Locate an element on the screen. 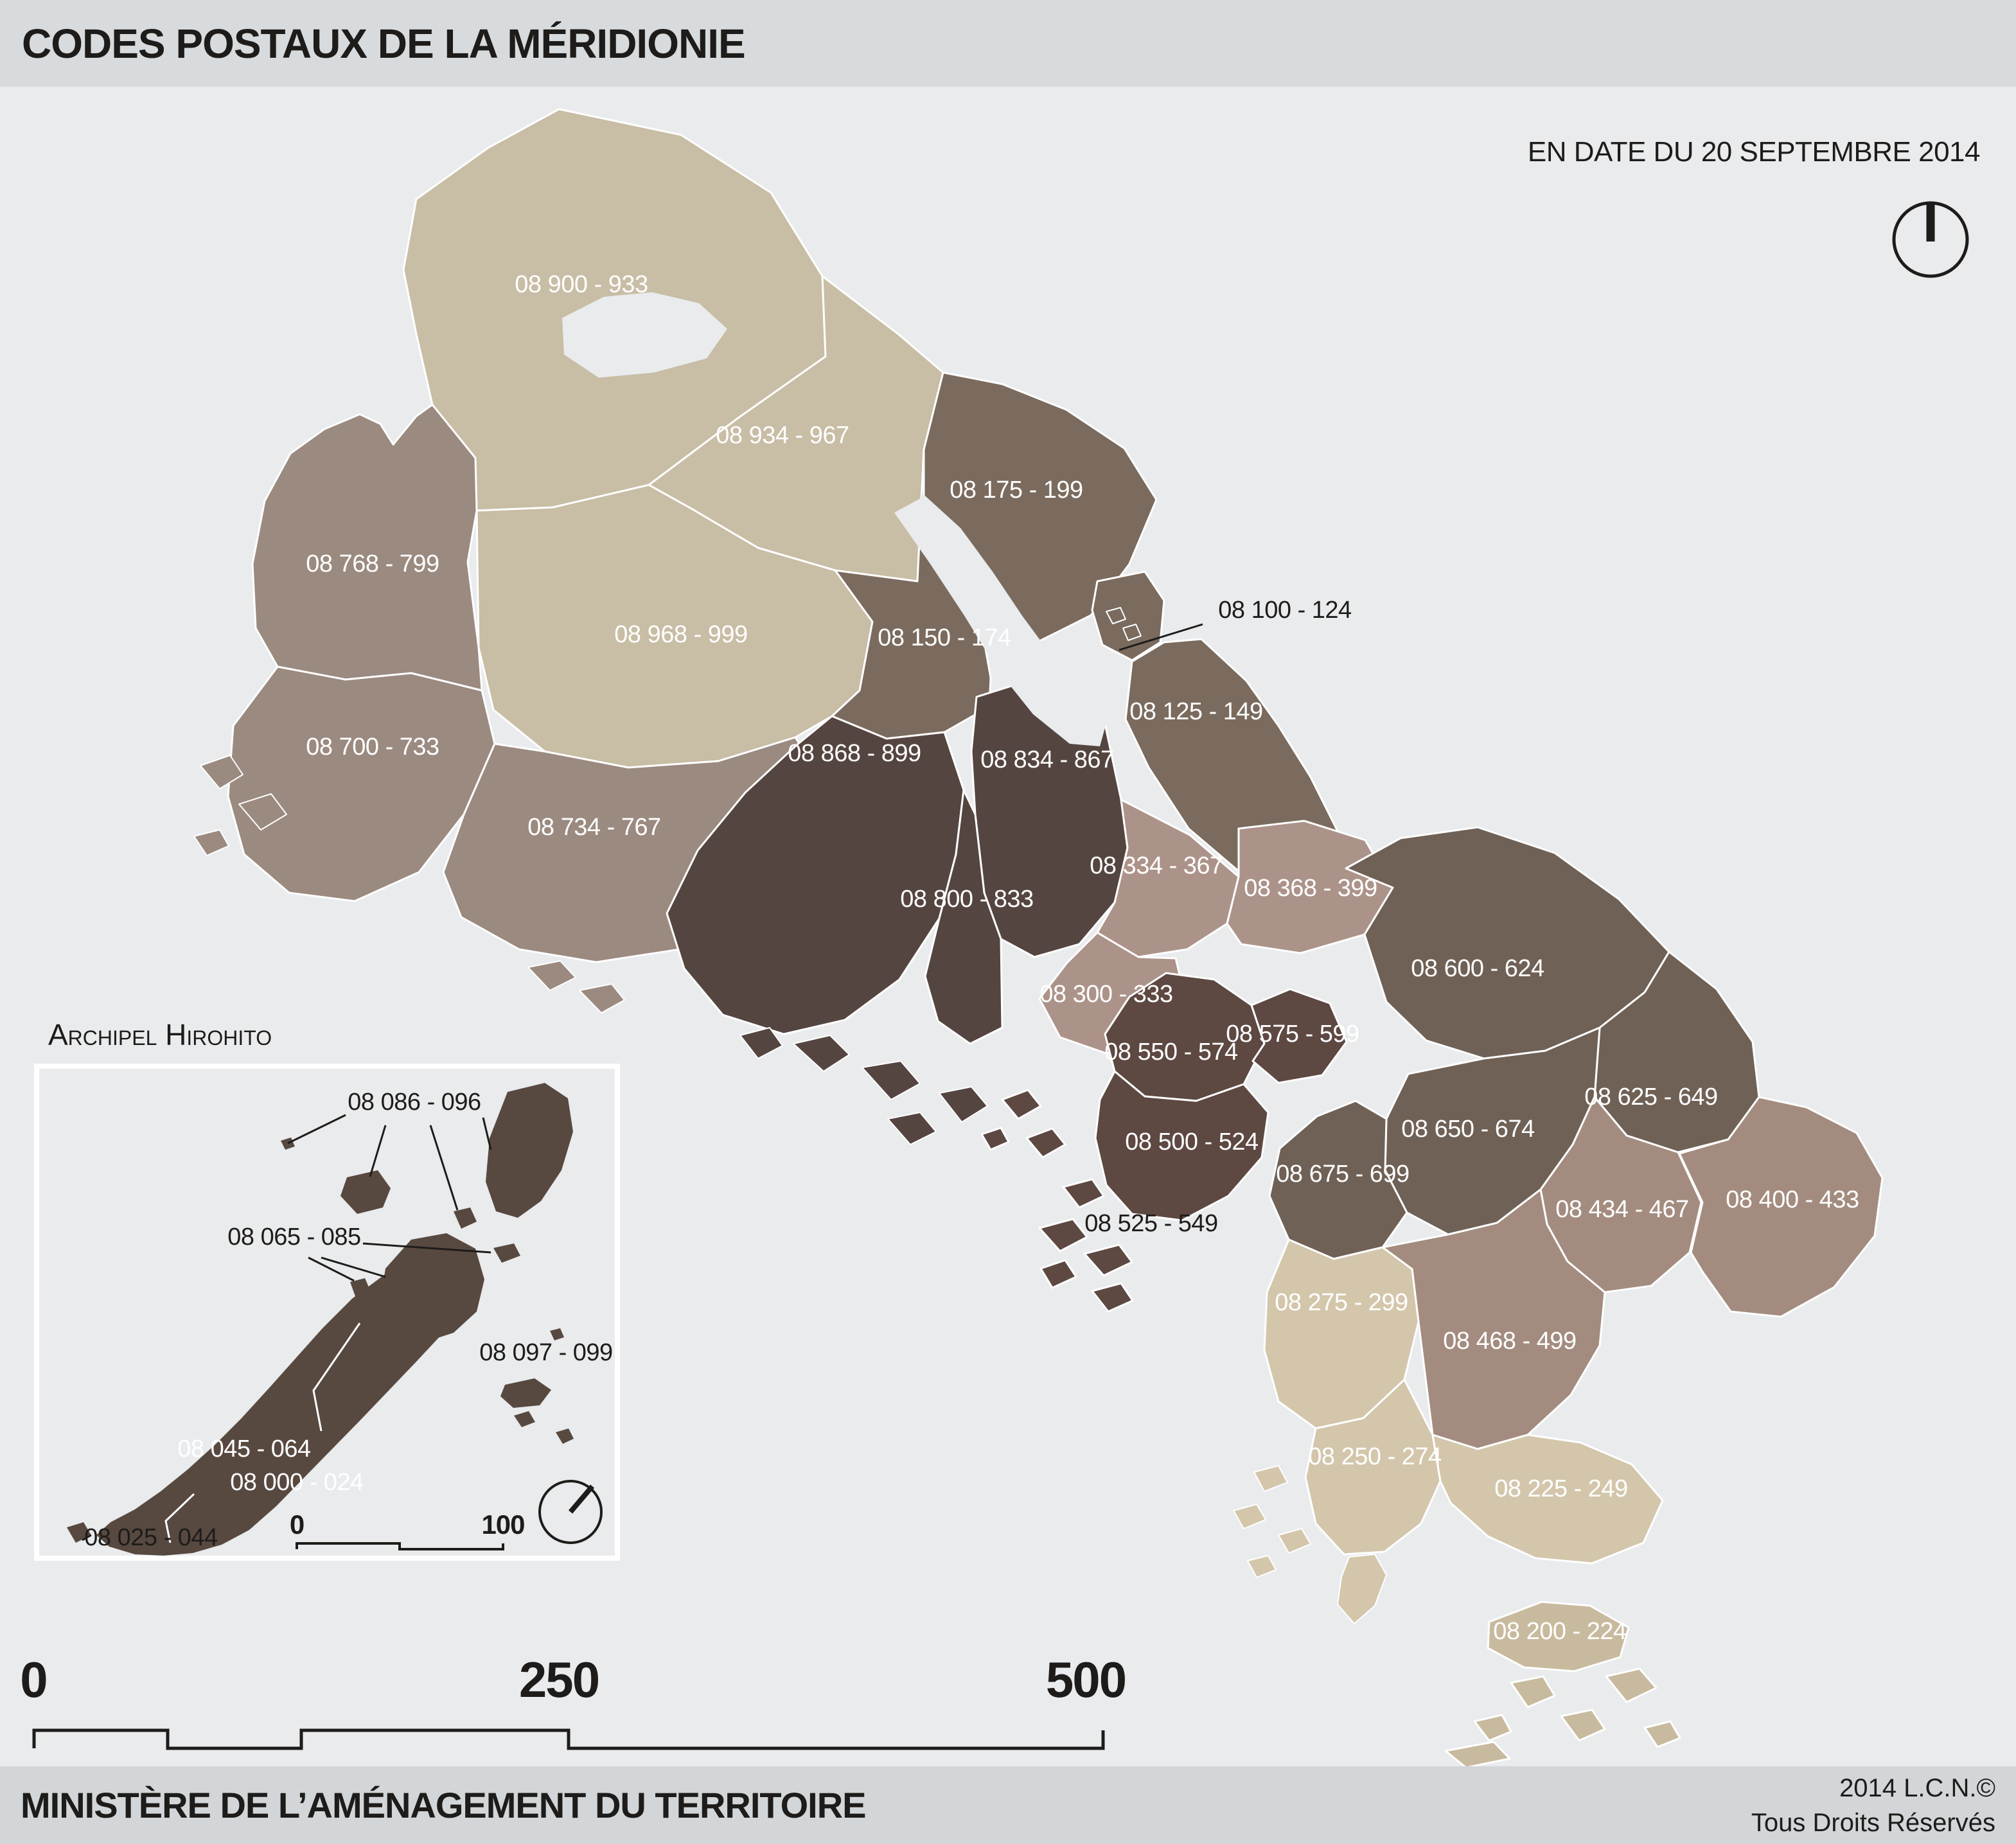  region-label-968-999: 08 968 - 999 is located at coordinates (680, 634).